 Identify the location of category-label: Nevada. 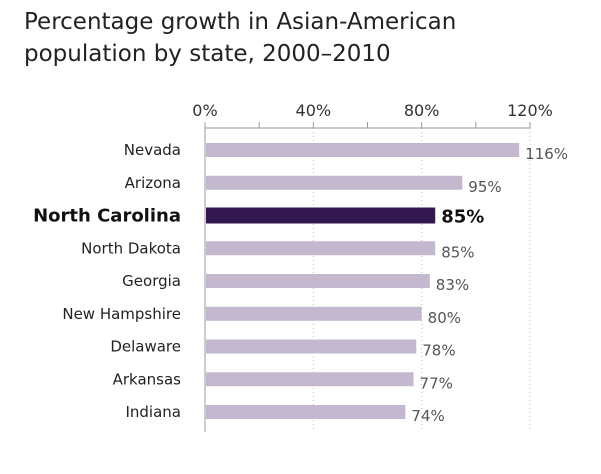
(152, 150).